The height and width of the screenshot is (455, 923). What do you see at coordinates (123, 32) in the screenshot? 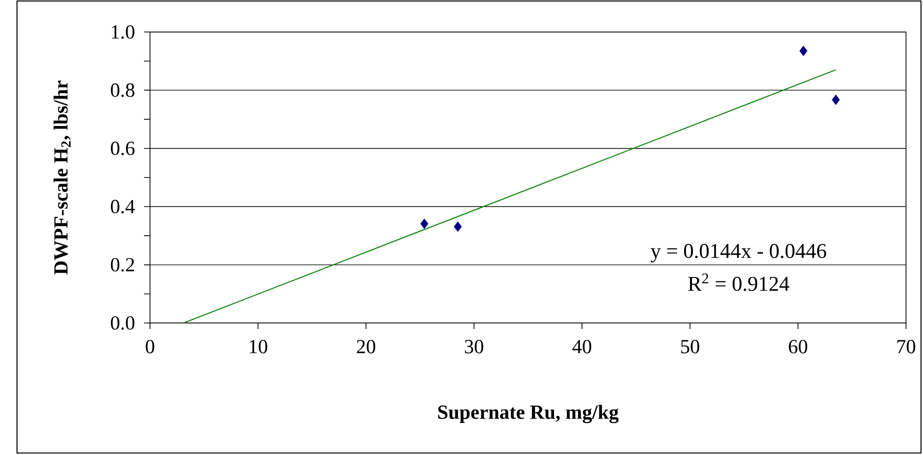
I see `y-tick-label: 1.0` at bounding box center [123, 32].